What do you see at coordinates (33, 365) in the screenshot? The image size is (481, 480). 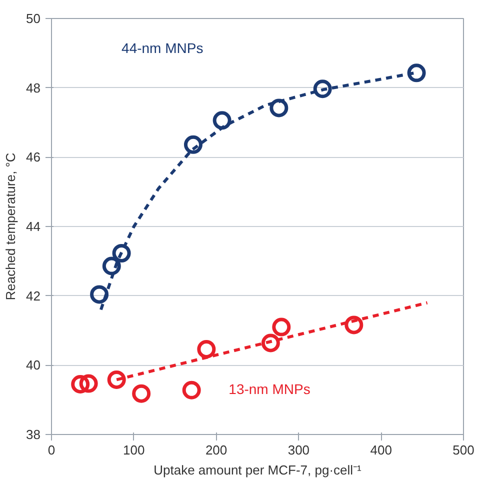 I see `y-tick-label: 40` at bounding box center [33, 365].